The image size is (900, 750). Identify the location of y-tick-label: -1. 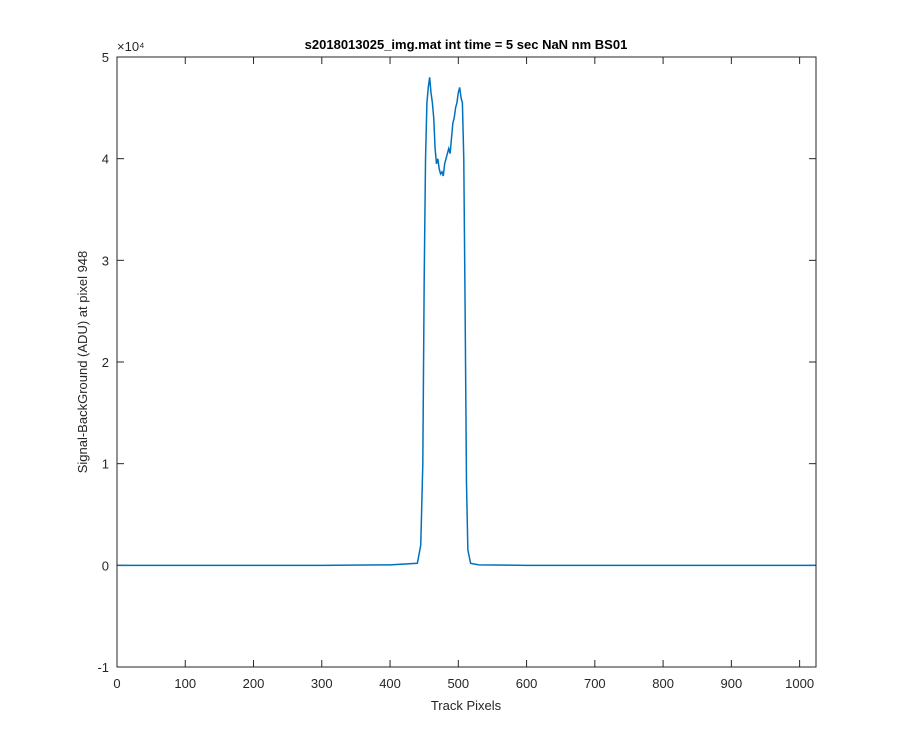
(103, 667).